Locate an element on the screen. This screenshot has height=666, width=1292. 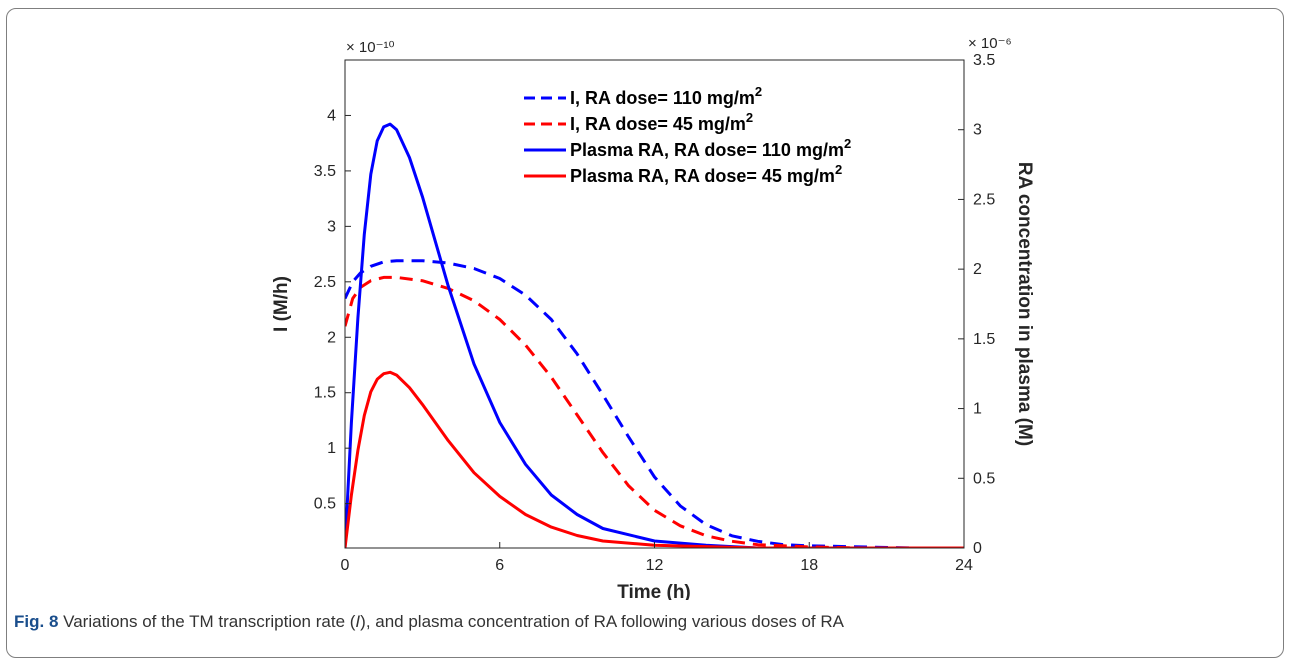
right-axis-exponent: × 10⁻⁶ is located at coordinates (990, 43).